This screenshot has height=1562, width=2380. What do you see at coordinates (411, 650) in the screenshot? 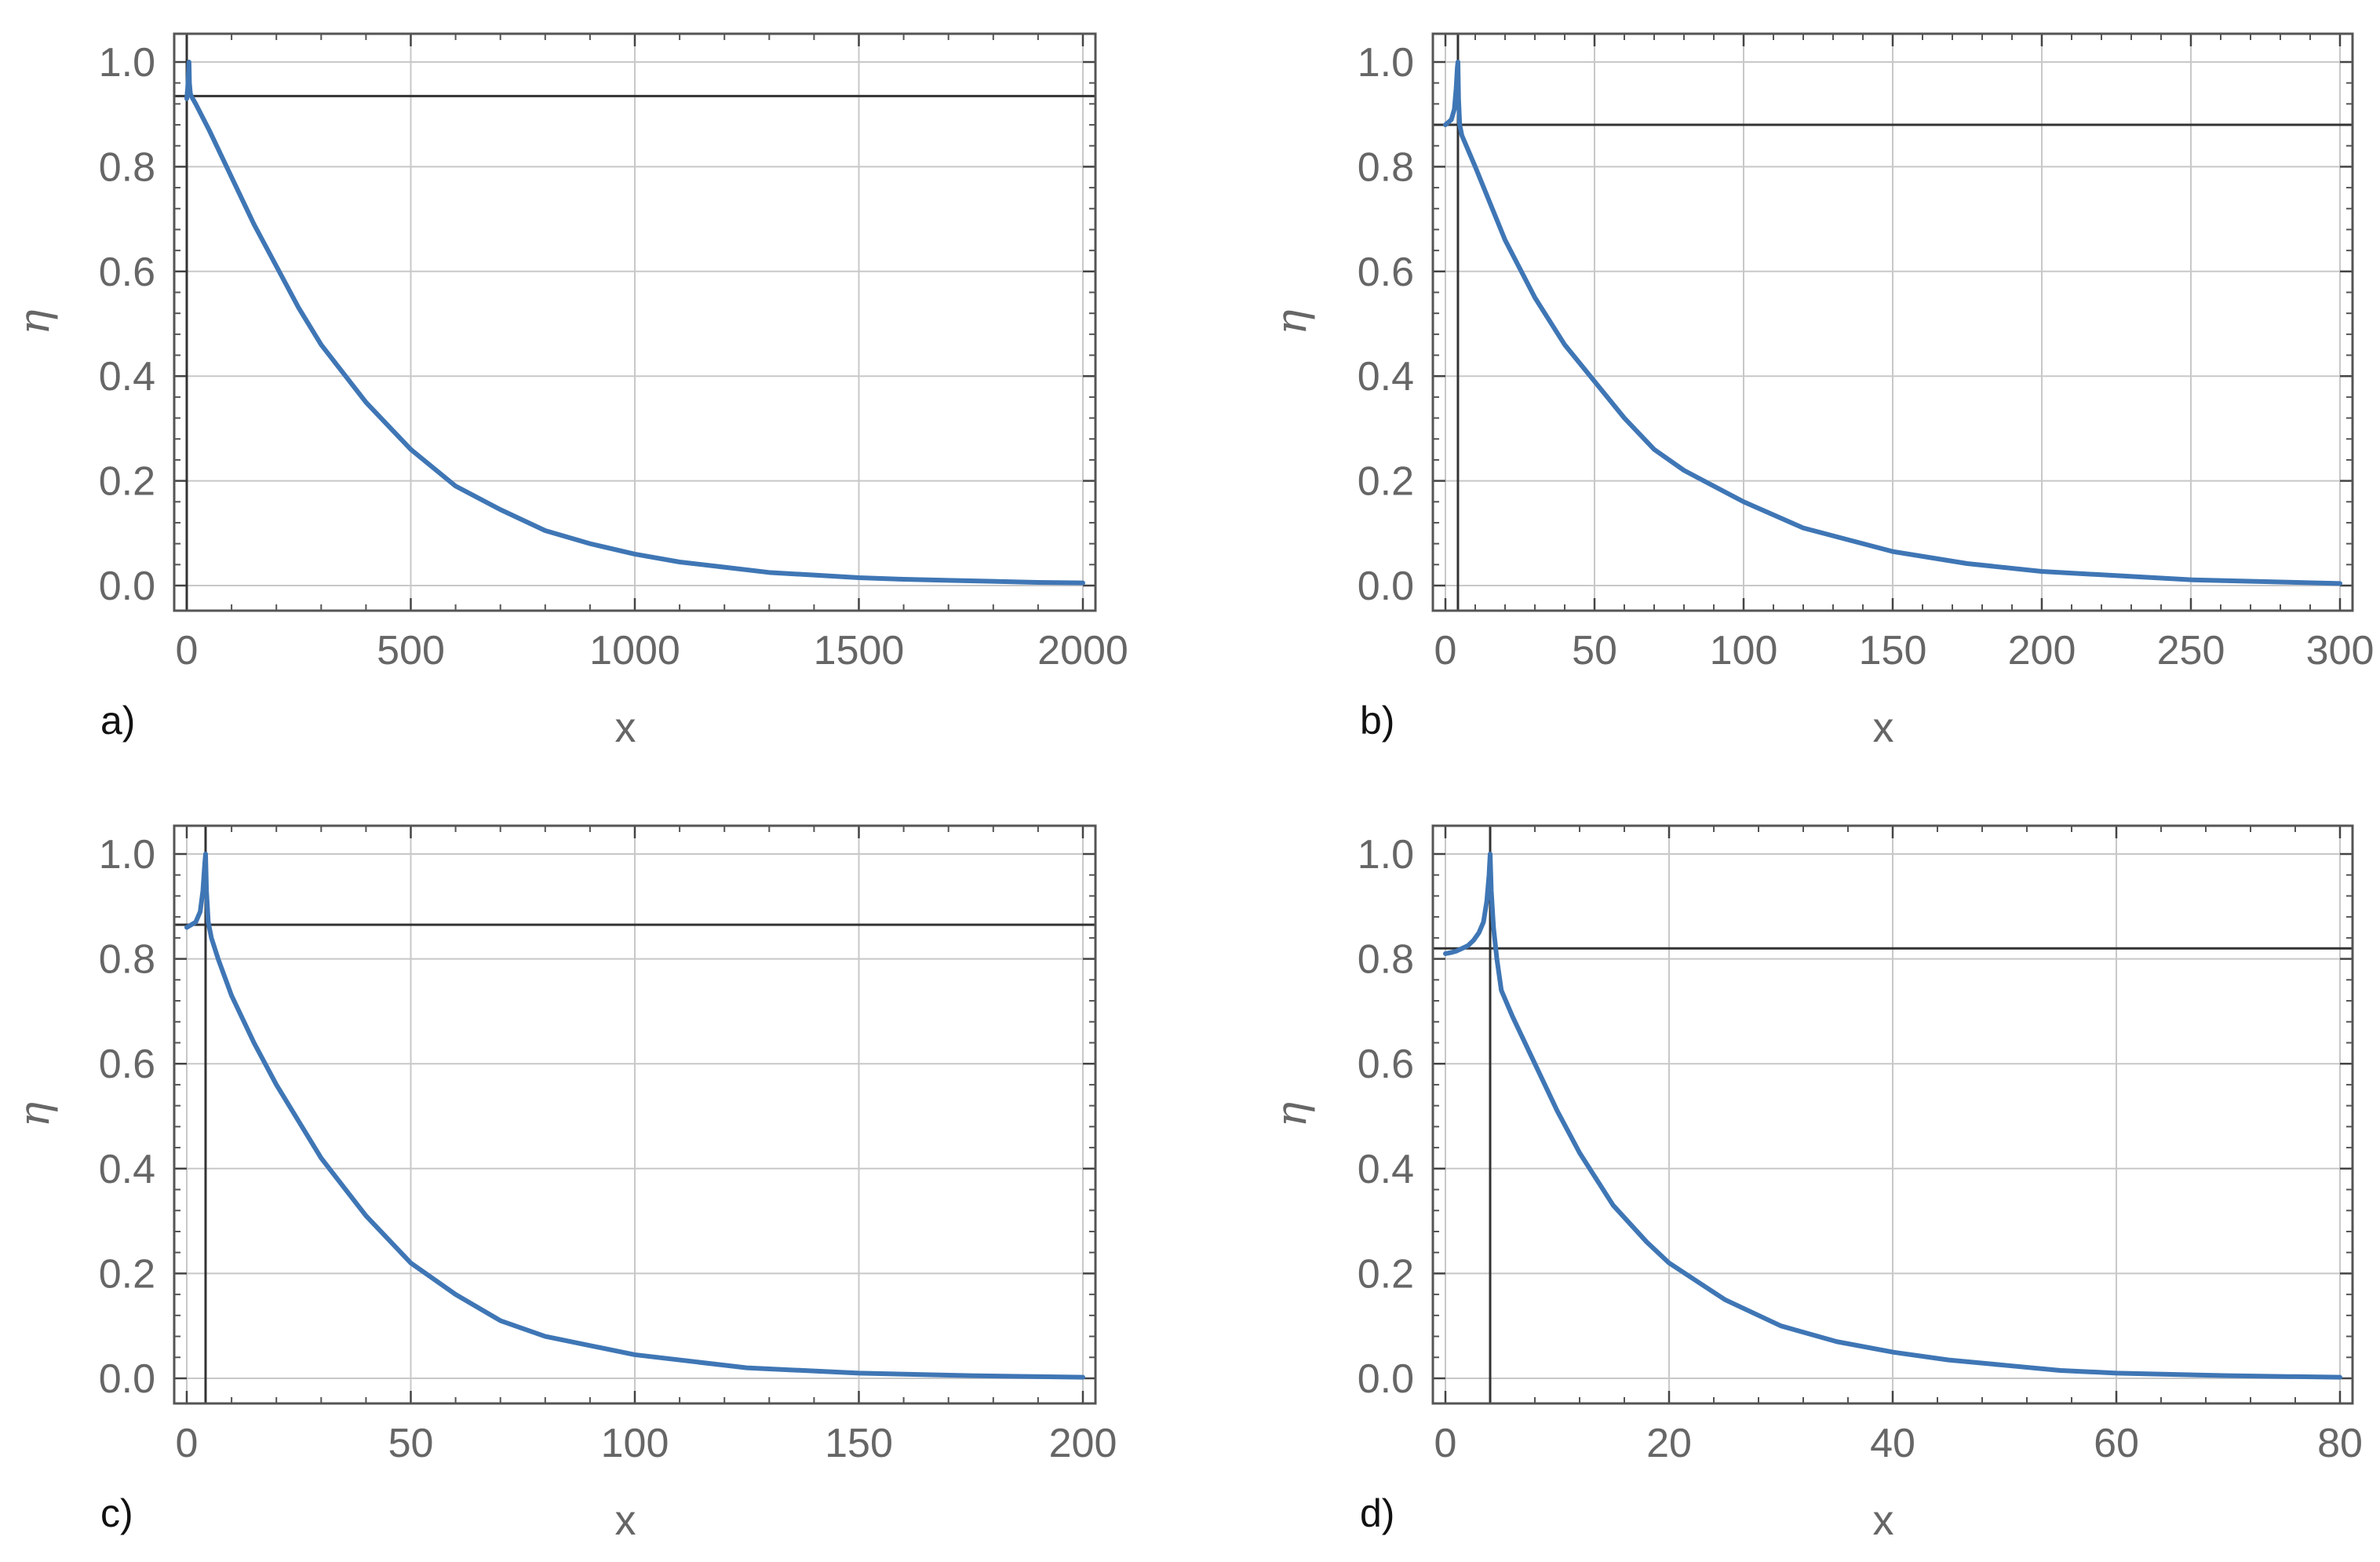
I see `x-tick-label: 500` at bounding box center [411, 650].